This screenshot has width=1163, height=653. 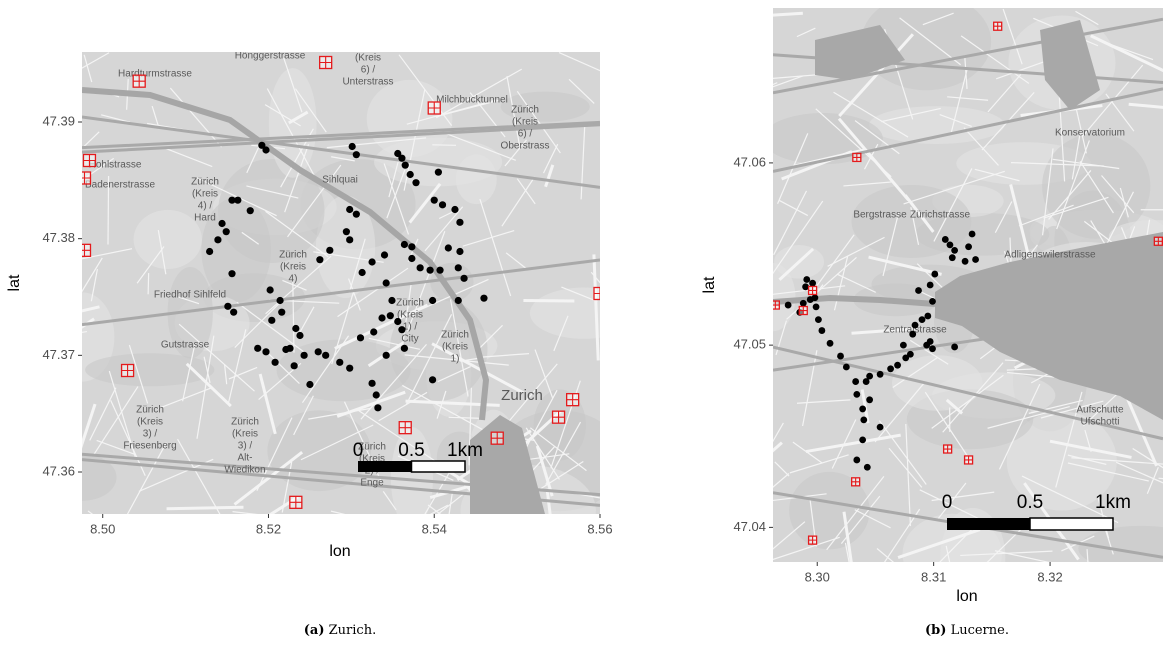 What do you see at coordinates (58, 470) in the screenshot?
I see `y-tick-label: 47.36` at bounding box center [58, 470].